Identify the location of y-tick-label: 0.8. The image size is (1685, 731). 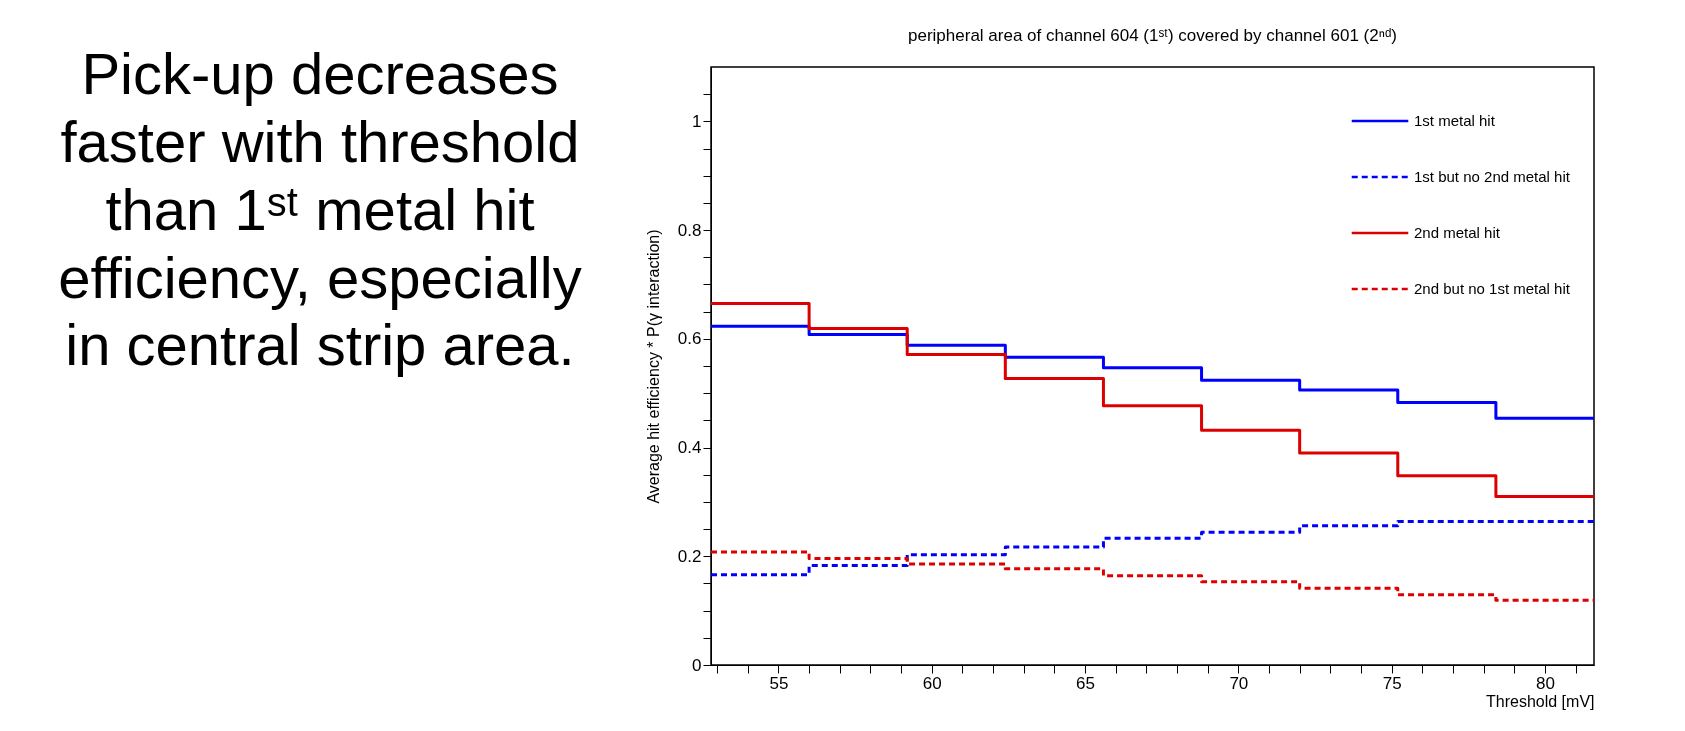
(689, 230).